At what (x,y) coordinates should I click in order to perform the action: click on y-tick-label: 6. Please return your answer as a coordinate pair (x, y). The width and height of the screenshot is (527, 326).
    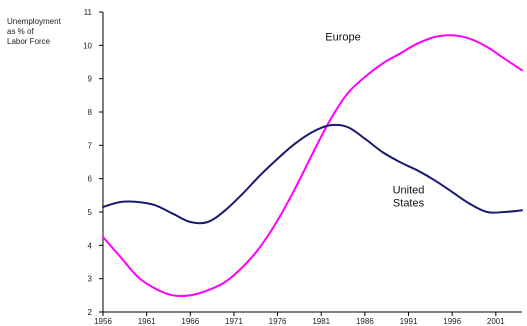
    Looking at the image, I should click on (90, 179).